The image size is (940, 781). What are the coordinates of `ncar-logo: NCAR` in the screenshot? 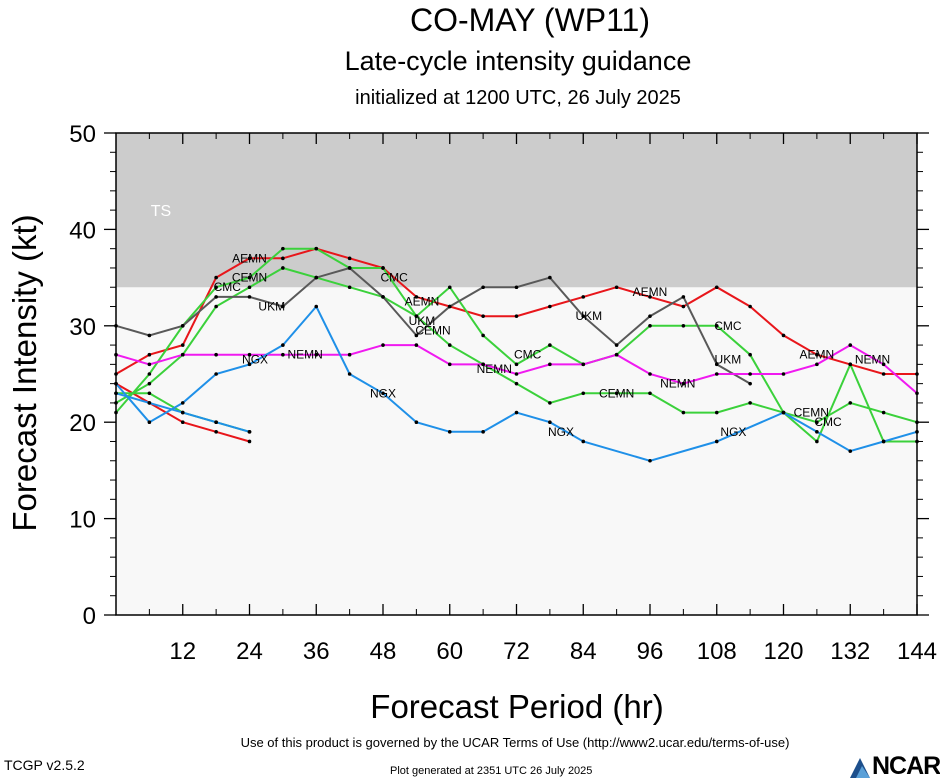 It's located at (894, 766).